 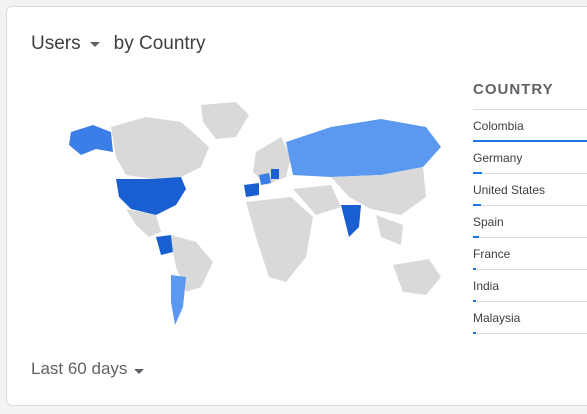 What do you see at coordinates (530, 286) in the screenshot?
I see `table-row-india: India` at bounding box center [530, 286].